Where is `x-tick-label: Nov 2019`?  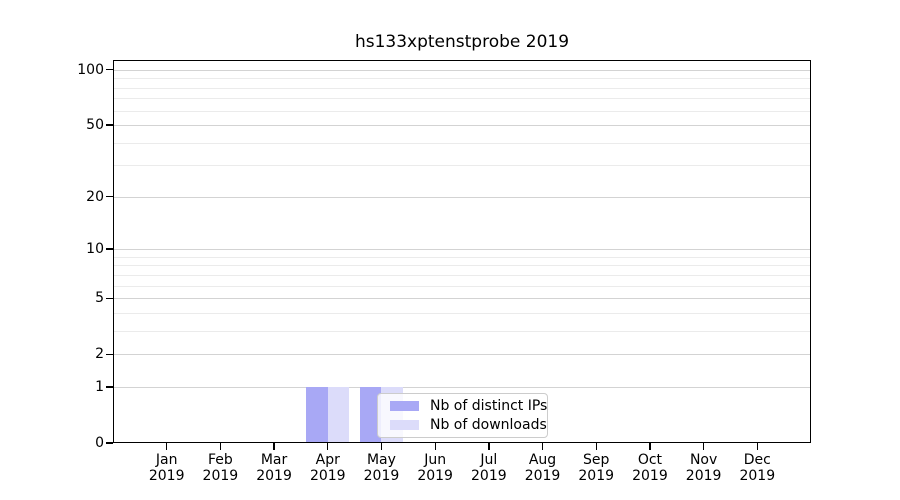 x-tick-label: Nov 2019 is located at coordinates (703, 468).